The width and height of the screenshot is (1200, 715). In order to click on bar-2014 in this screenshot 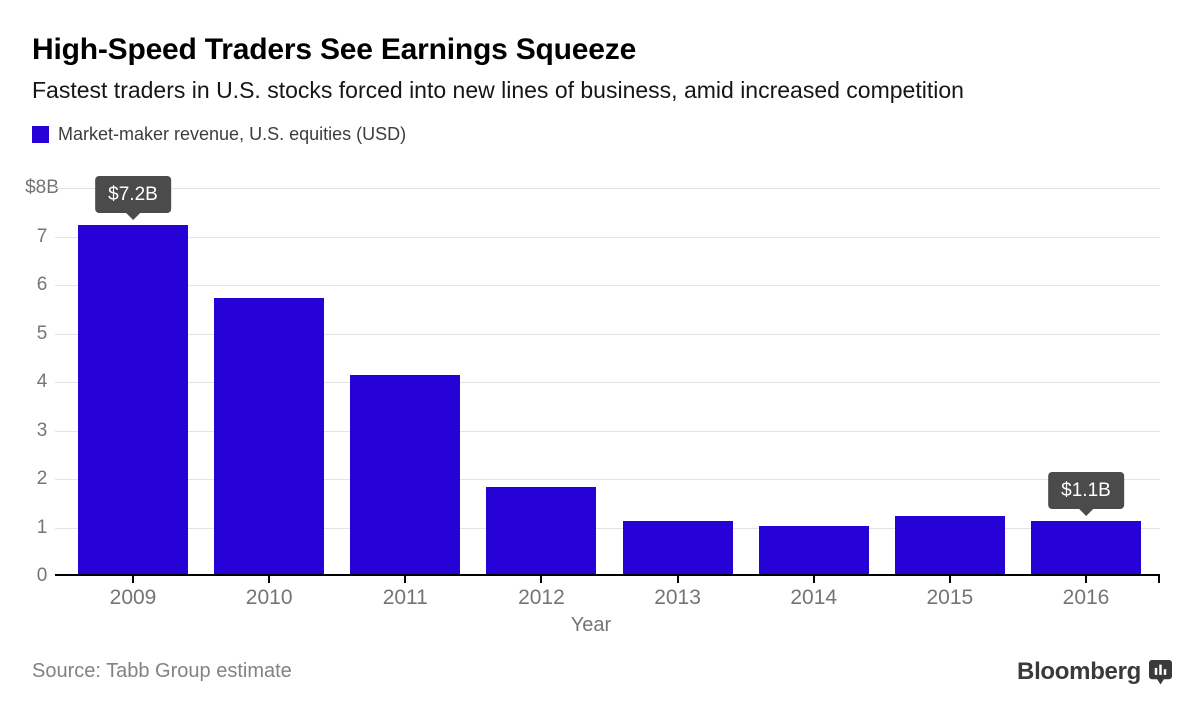, I will do `click(813, 549)`.